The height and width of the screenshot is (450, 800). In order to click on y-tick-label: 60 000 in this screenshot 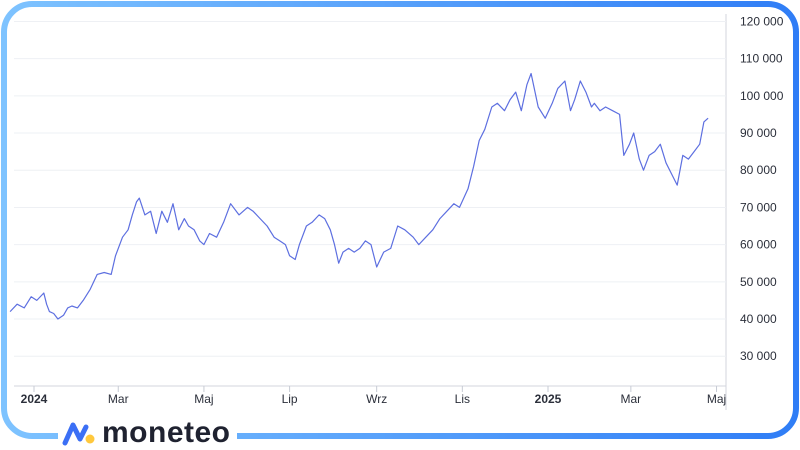, I will do `click(758, 245)`.